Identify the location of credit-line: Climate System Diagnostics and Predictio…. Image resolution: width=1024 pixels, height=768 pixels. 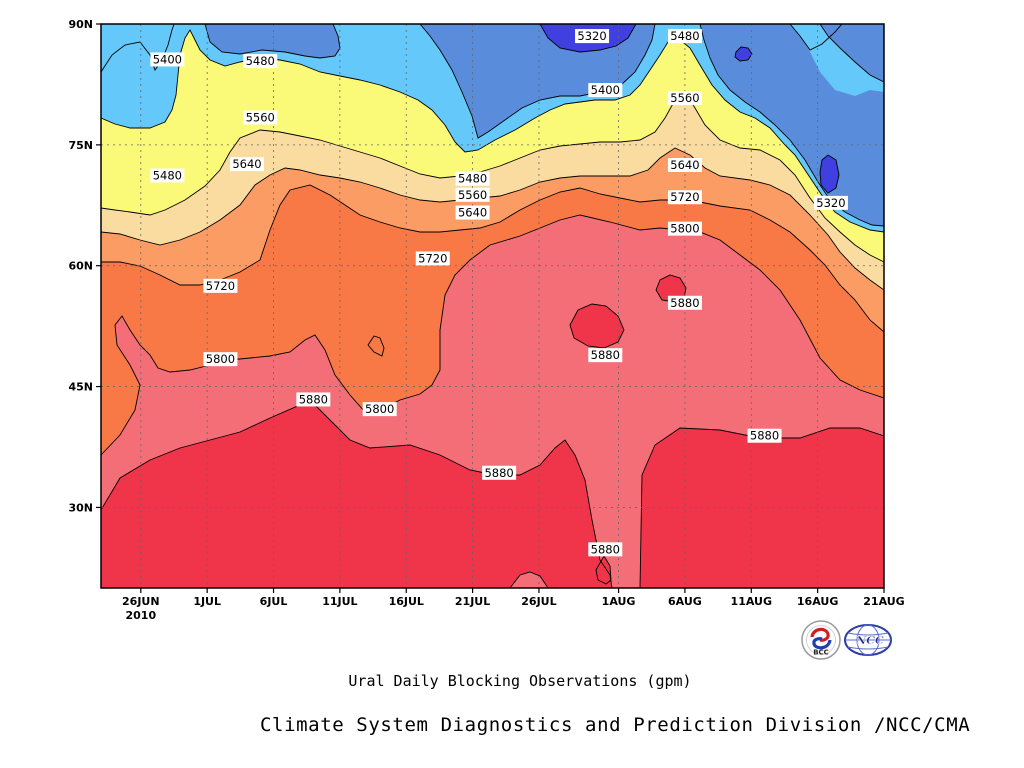
(615, 725).